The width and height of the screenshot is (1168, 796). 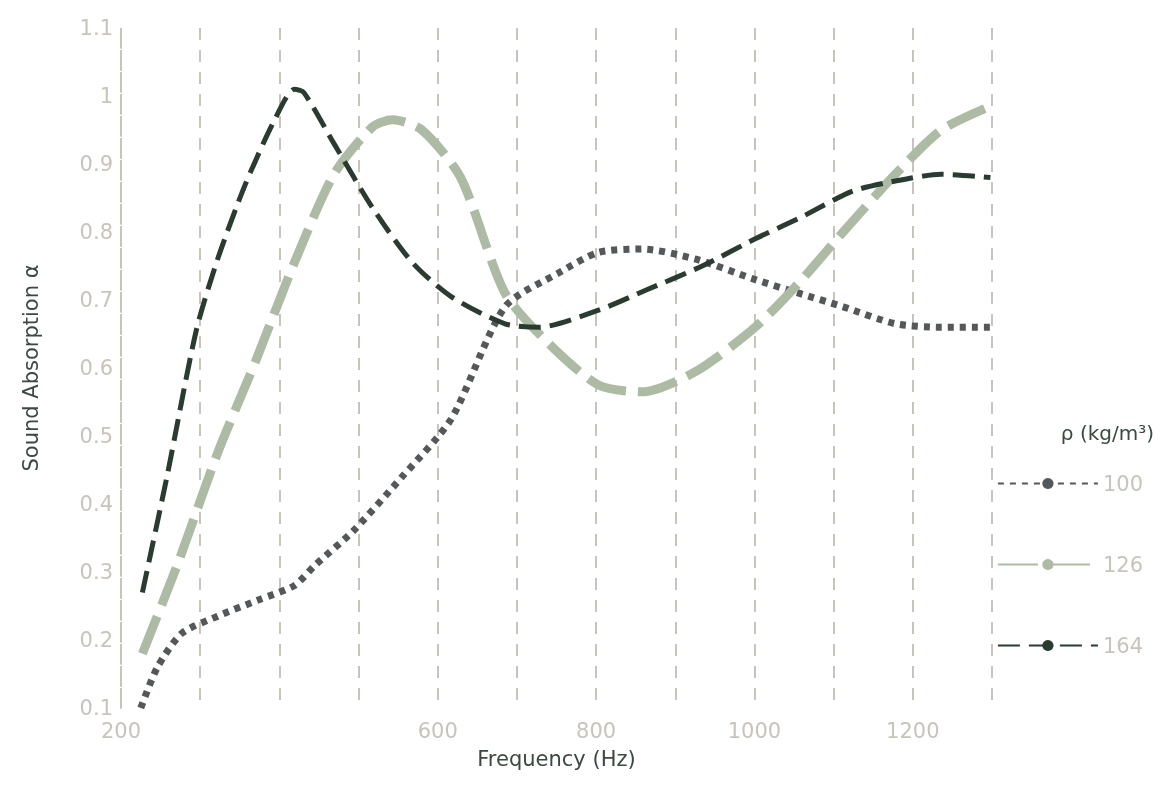 What do you see at coordinates (96, 300) in the screenshot?
I see `y-tick-label: 0.7` at bounding box center [96, 300].